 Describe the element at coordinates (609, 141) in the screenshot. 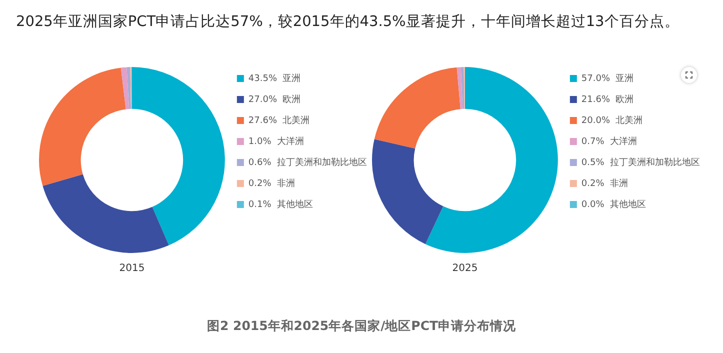

I see `legend-label: 0.7% 大洋洲` at that location.